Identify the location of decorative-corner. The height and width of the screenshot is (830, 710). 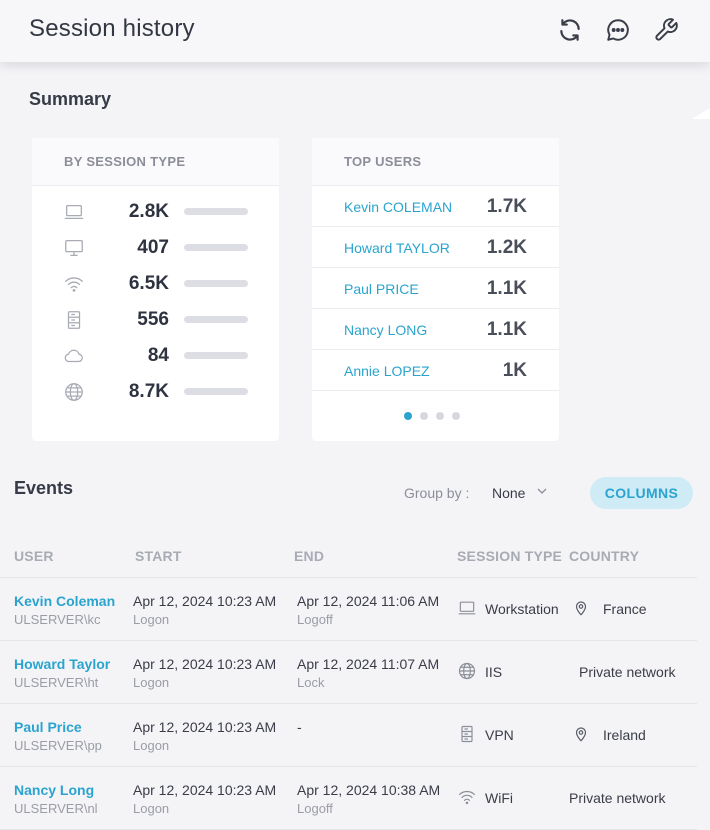
(701, 113).